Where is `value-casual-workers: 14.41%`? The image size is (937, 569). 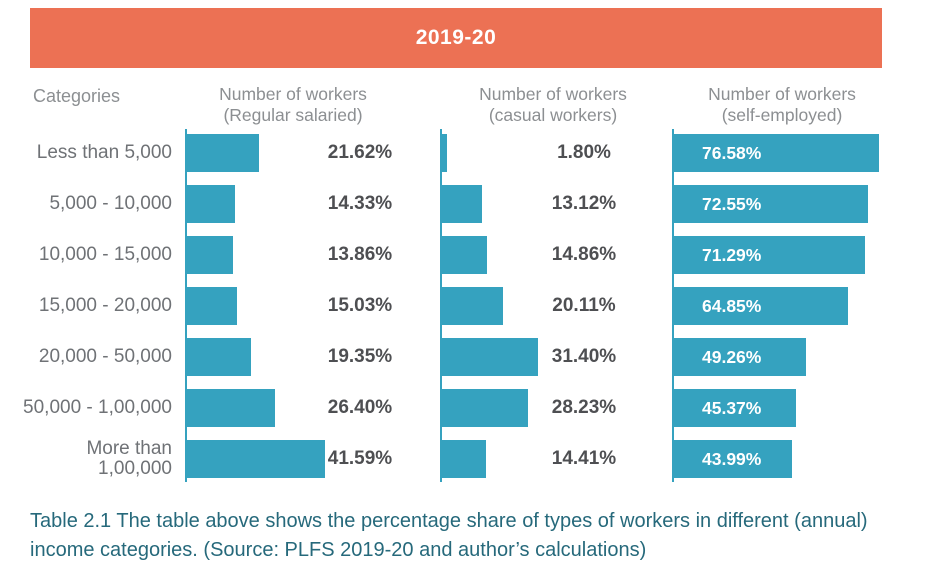 value-casual-workers: 14.41% is located at coordinates (584, 458).